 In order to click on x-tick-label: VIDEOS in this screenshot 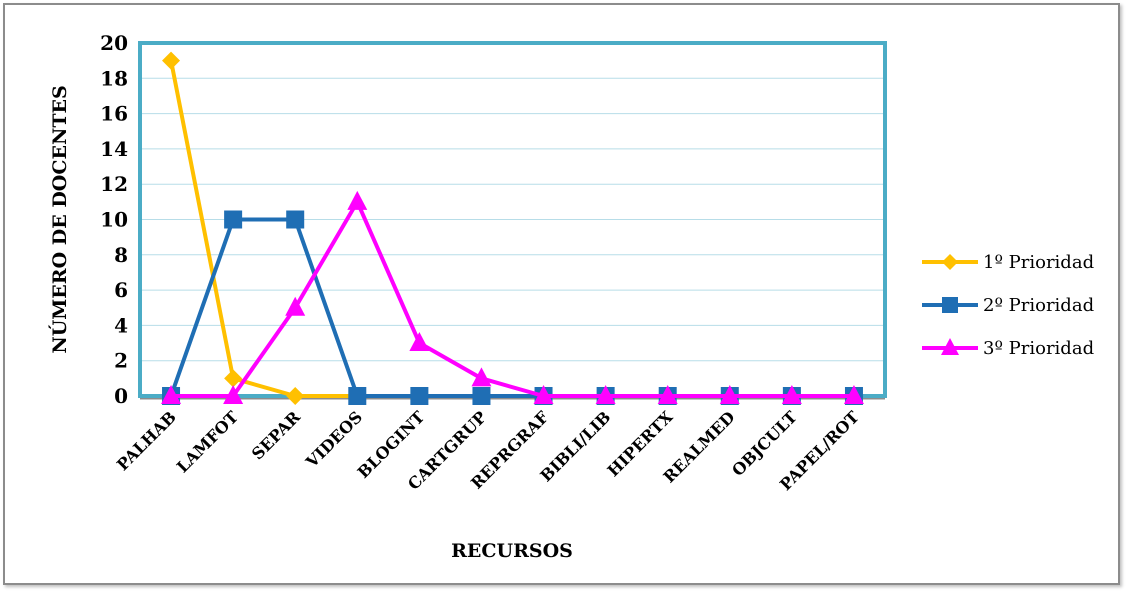, I will do `click(333, 439)`.